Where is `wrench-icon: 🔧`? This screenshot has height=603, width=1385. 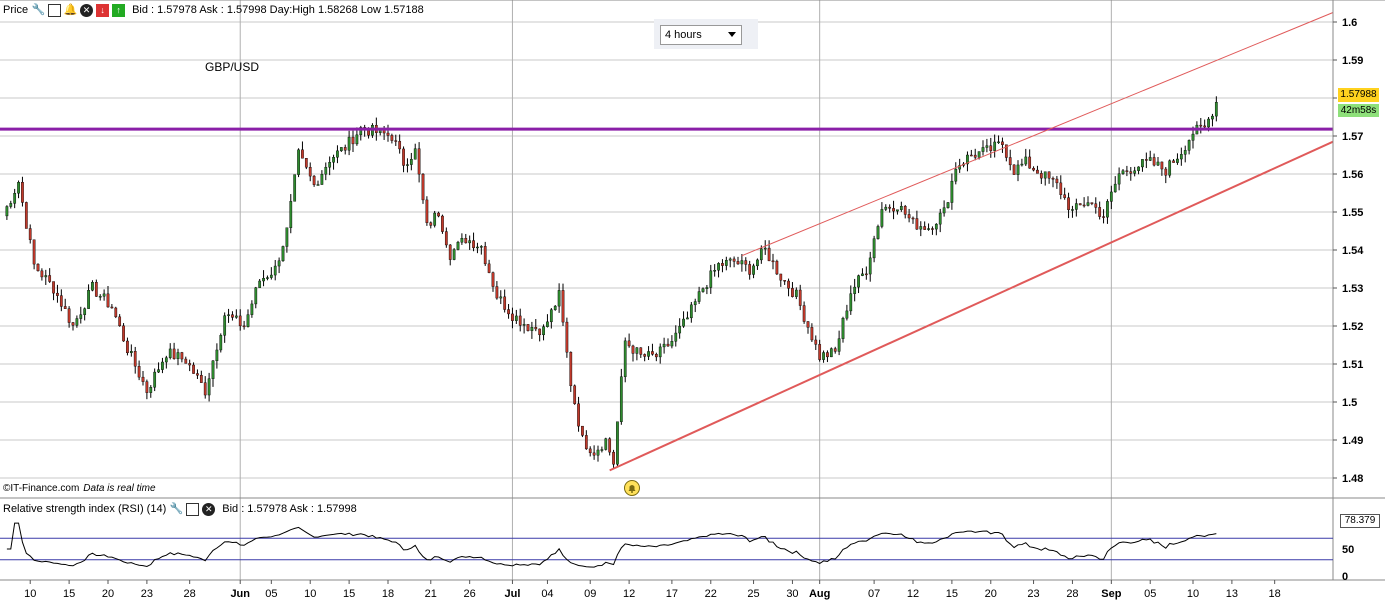 wrench-icon: 🔧 is located at coordinates (38, 9).